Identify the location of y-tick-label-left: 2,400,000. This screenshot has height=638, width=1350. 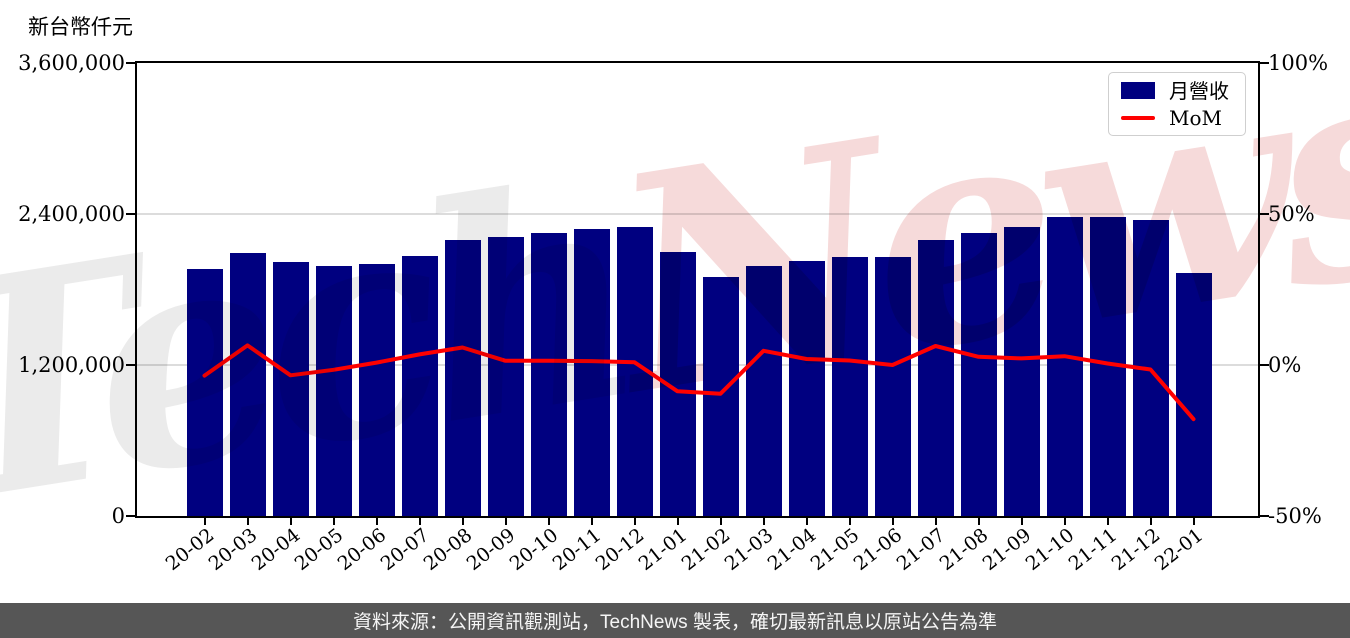
(71, 214).